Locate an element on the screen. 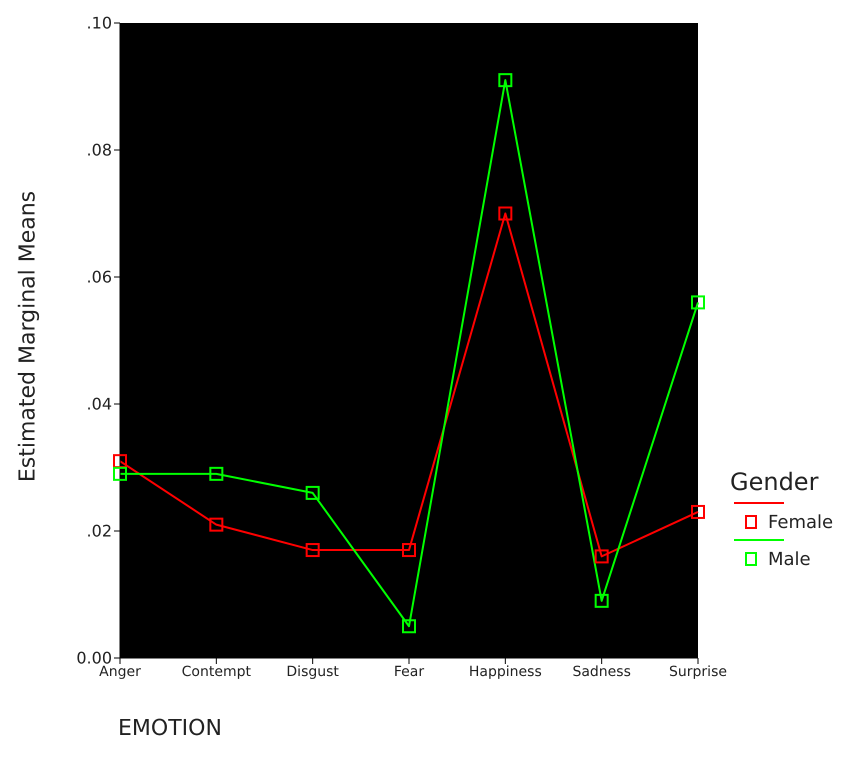 Image resolution: width=847 pixels, height=769 pixels. legend-label: Male is located at coordinates (789, 559).